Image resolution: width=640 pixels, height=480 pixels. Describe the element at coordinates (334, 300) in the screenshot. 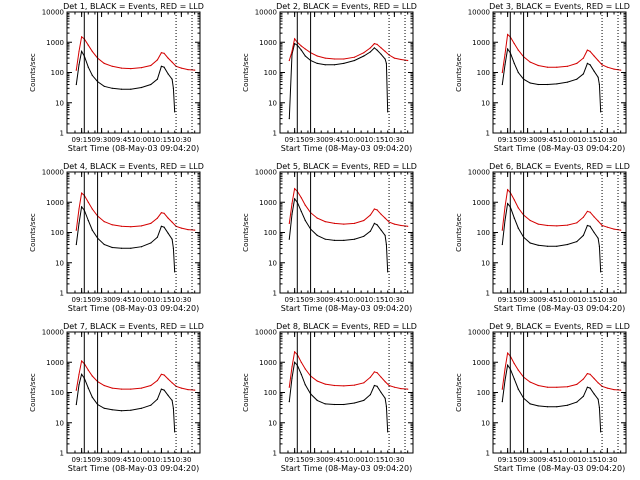

I see `x-tick-label: 09:45` at that location.